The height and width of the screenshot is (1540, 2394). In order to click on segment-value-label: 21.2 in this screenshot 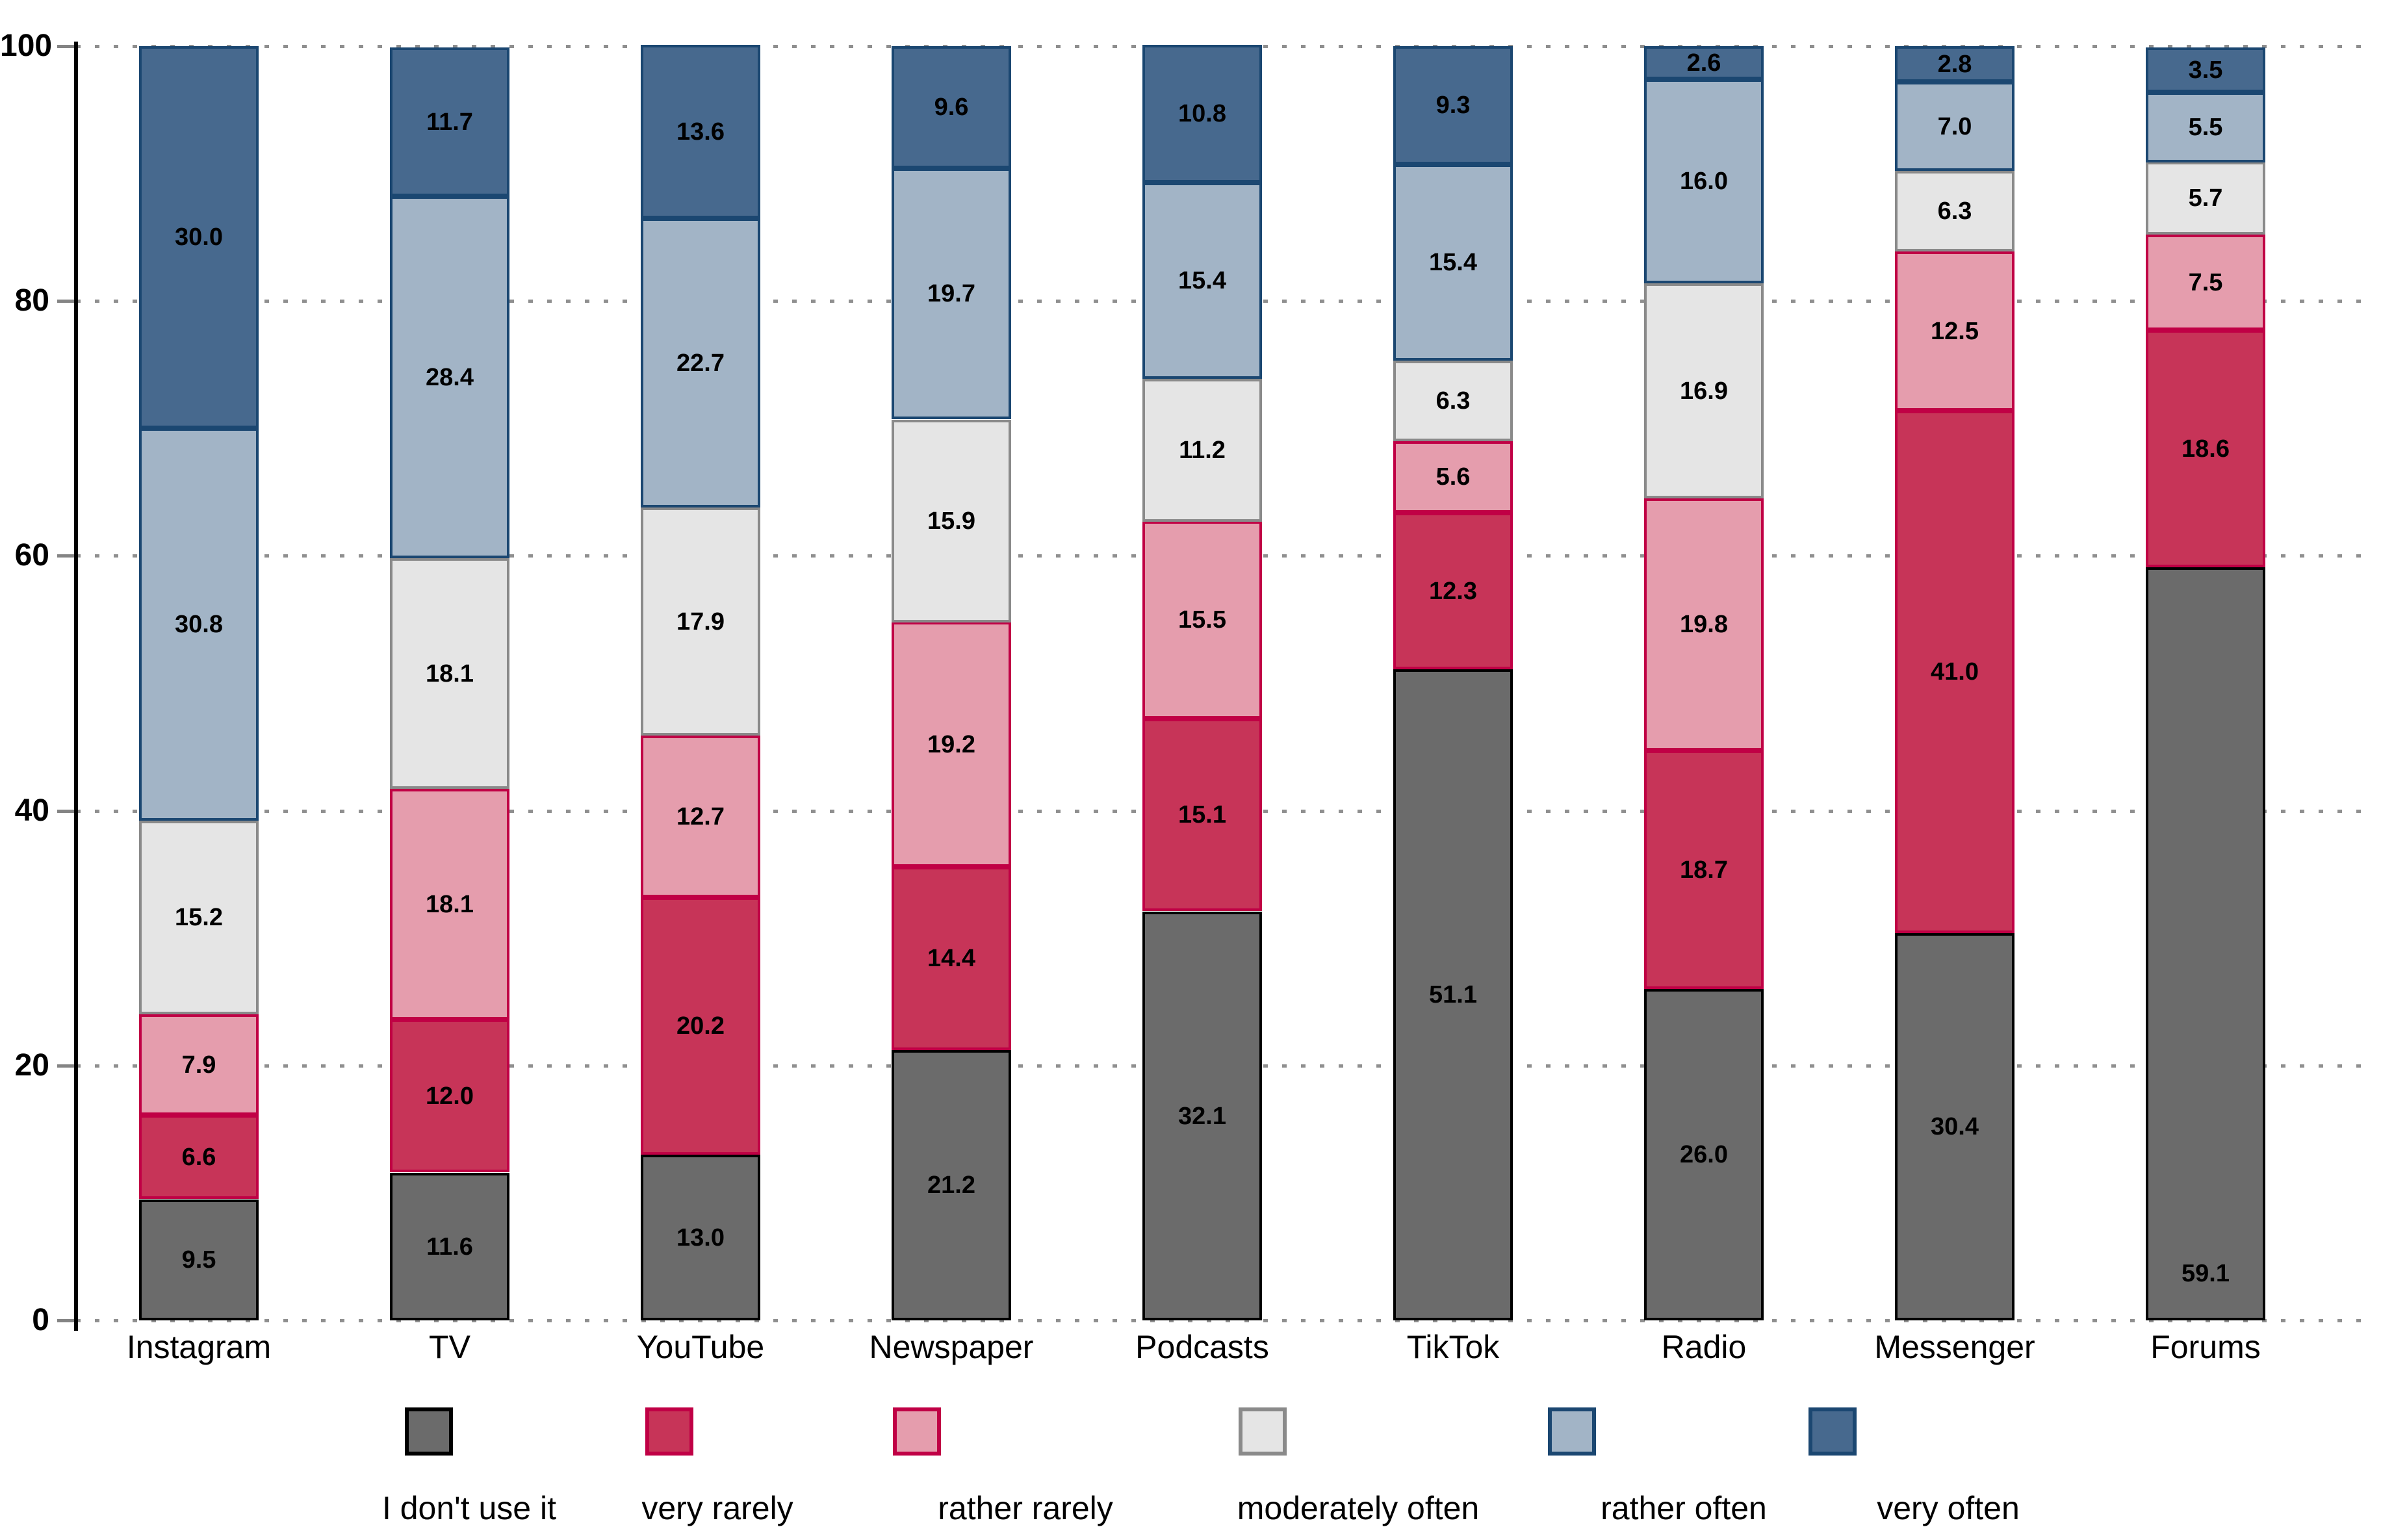, I will do `click(951, 1185)`.